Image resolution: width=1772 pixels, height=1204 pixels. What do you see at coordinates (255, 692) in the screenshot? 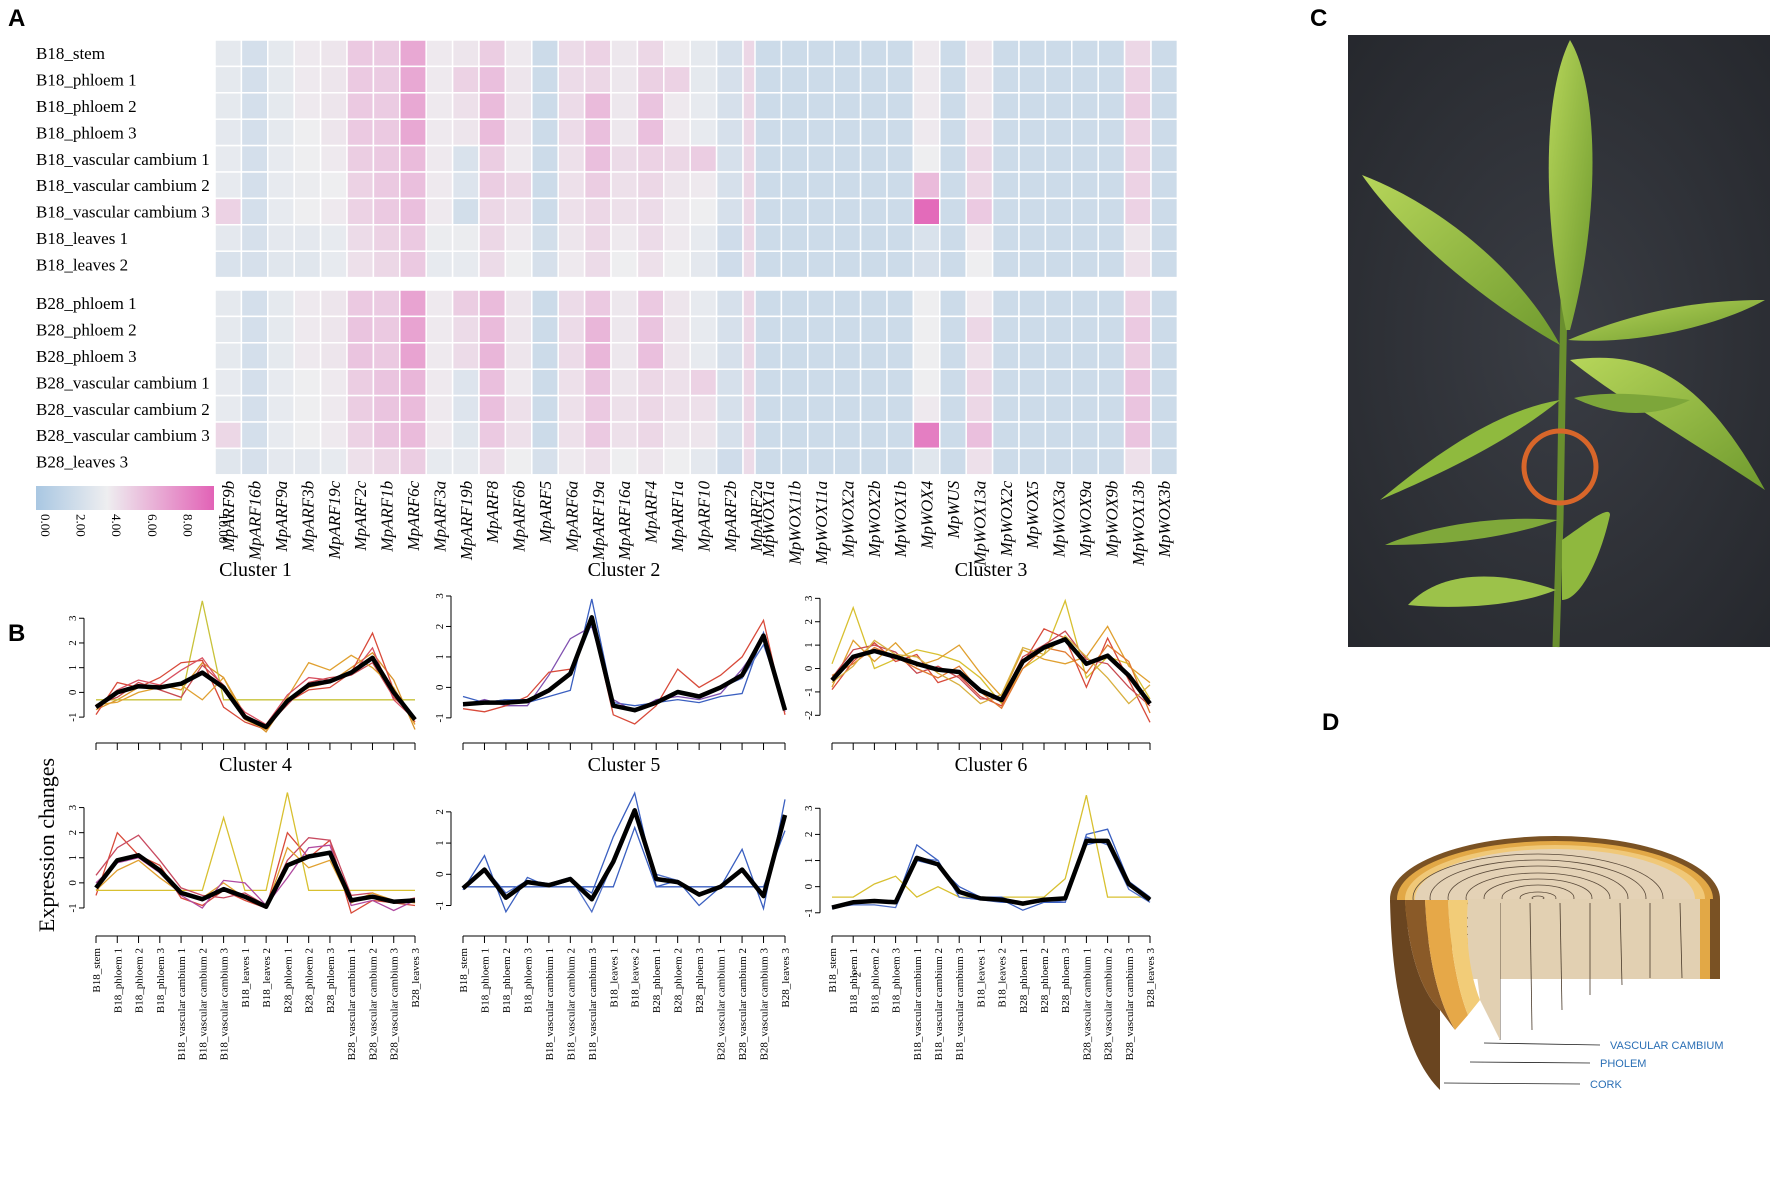
I see `mean-line` at bounding box center [255, 692].